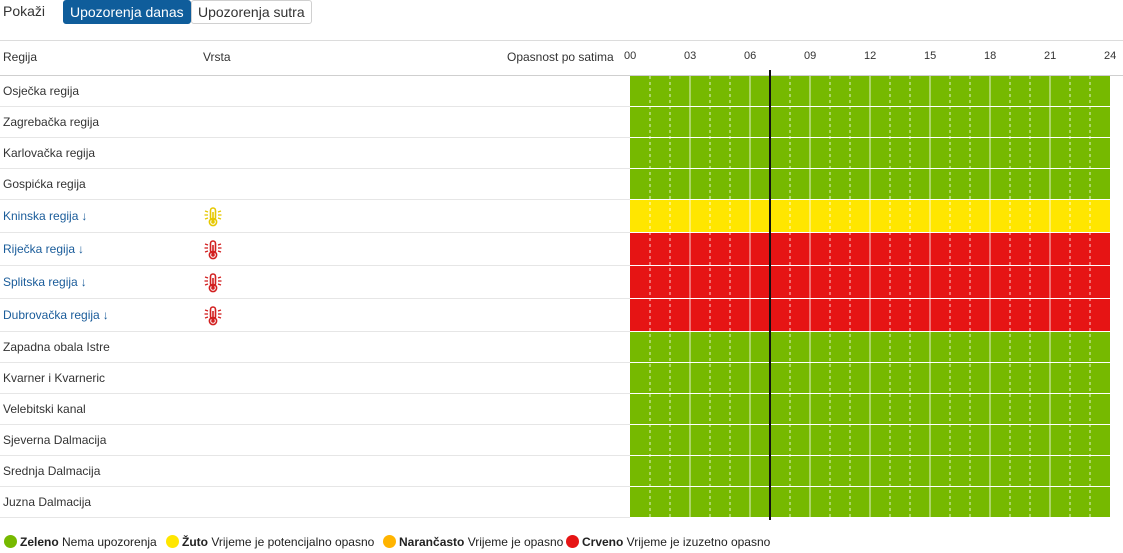  What do you see at coordinates (870, 56) in the screenshot?
I see `hour-label: 12` at bounding box center [870, 56].